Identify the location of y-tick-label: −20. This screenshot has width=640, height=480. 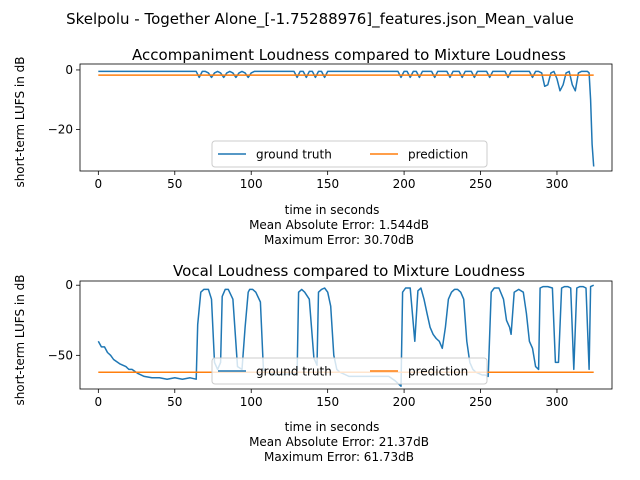
(60, 129).